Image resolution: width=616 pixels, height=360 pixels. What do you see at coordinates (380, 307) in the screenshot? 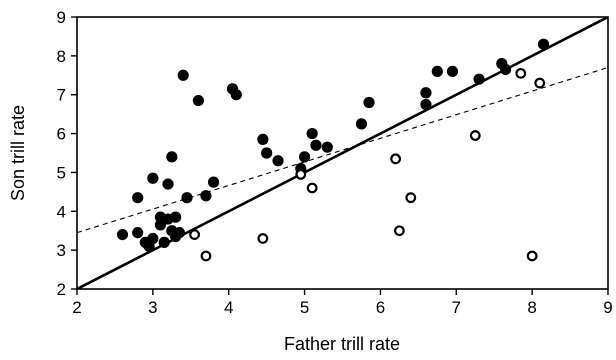
I see `x-tick-label: 6` at bounding box center [380, 307].